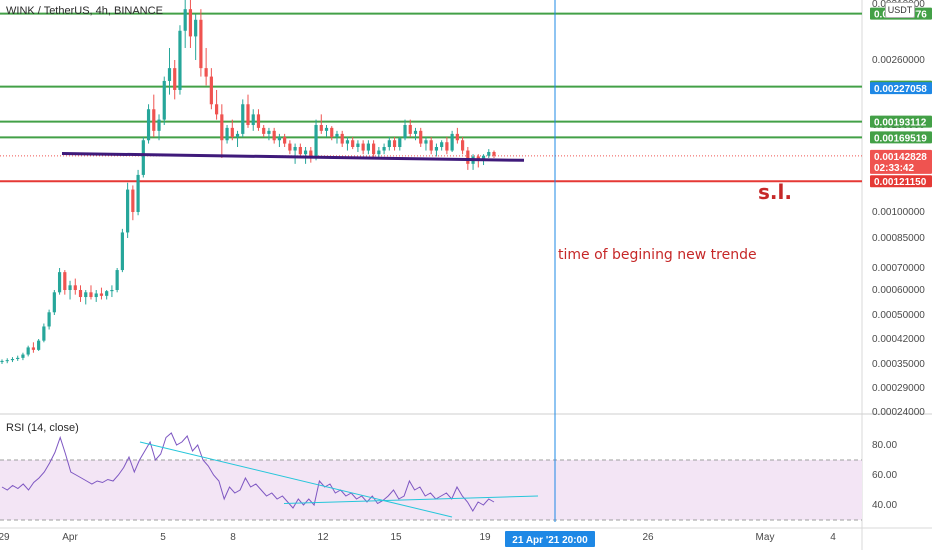 The image size is (932, 550). What do you see at coordinates (898, 60) in the screenshot?
I see `y-tick-label: 0.00260000` at bounding box center [898, 60].